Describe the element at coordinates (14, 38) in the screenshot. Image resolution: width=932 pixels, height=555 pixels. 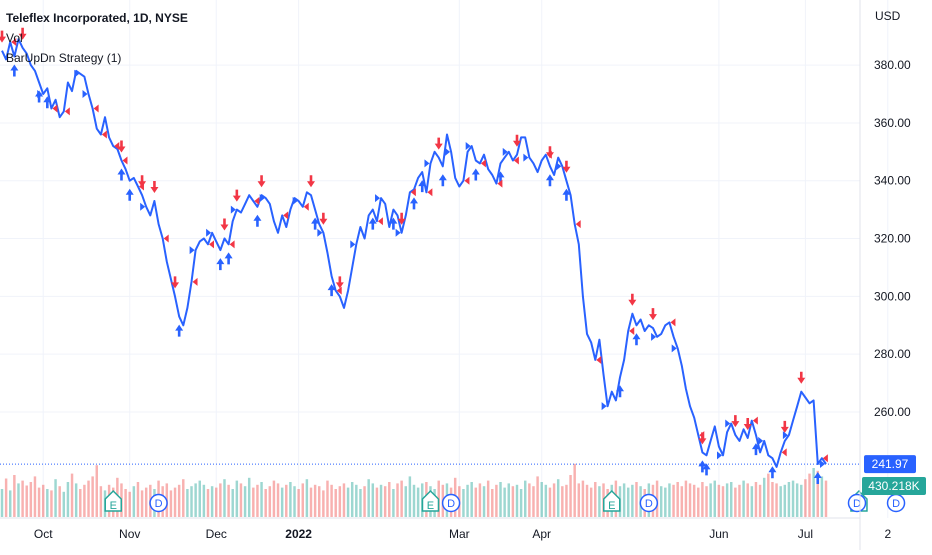
I see `legend-volume: Vol` at that location.